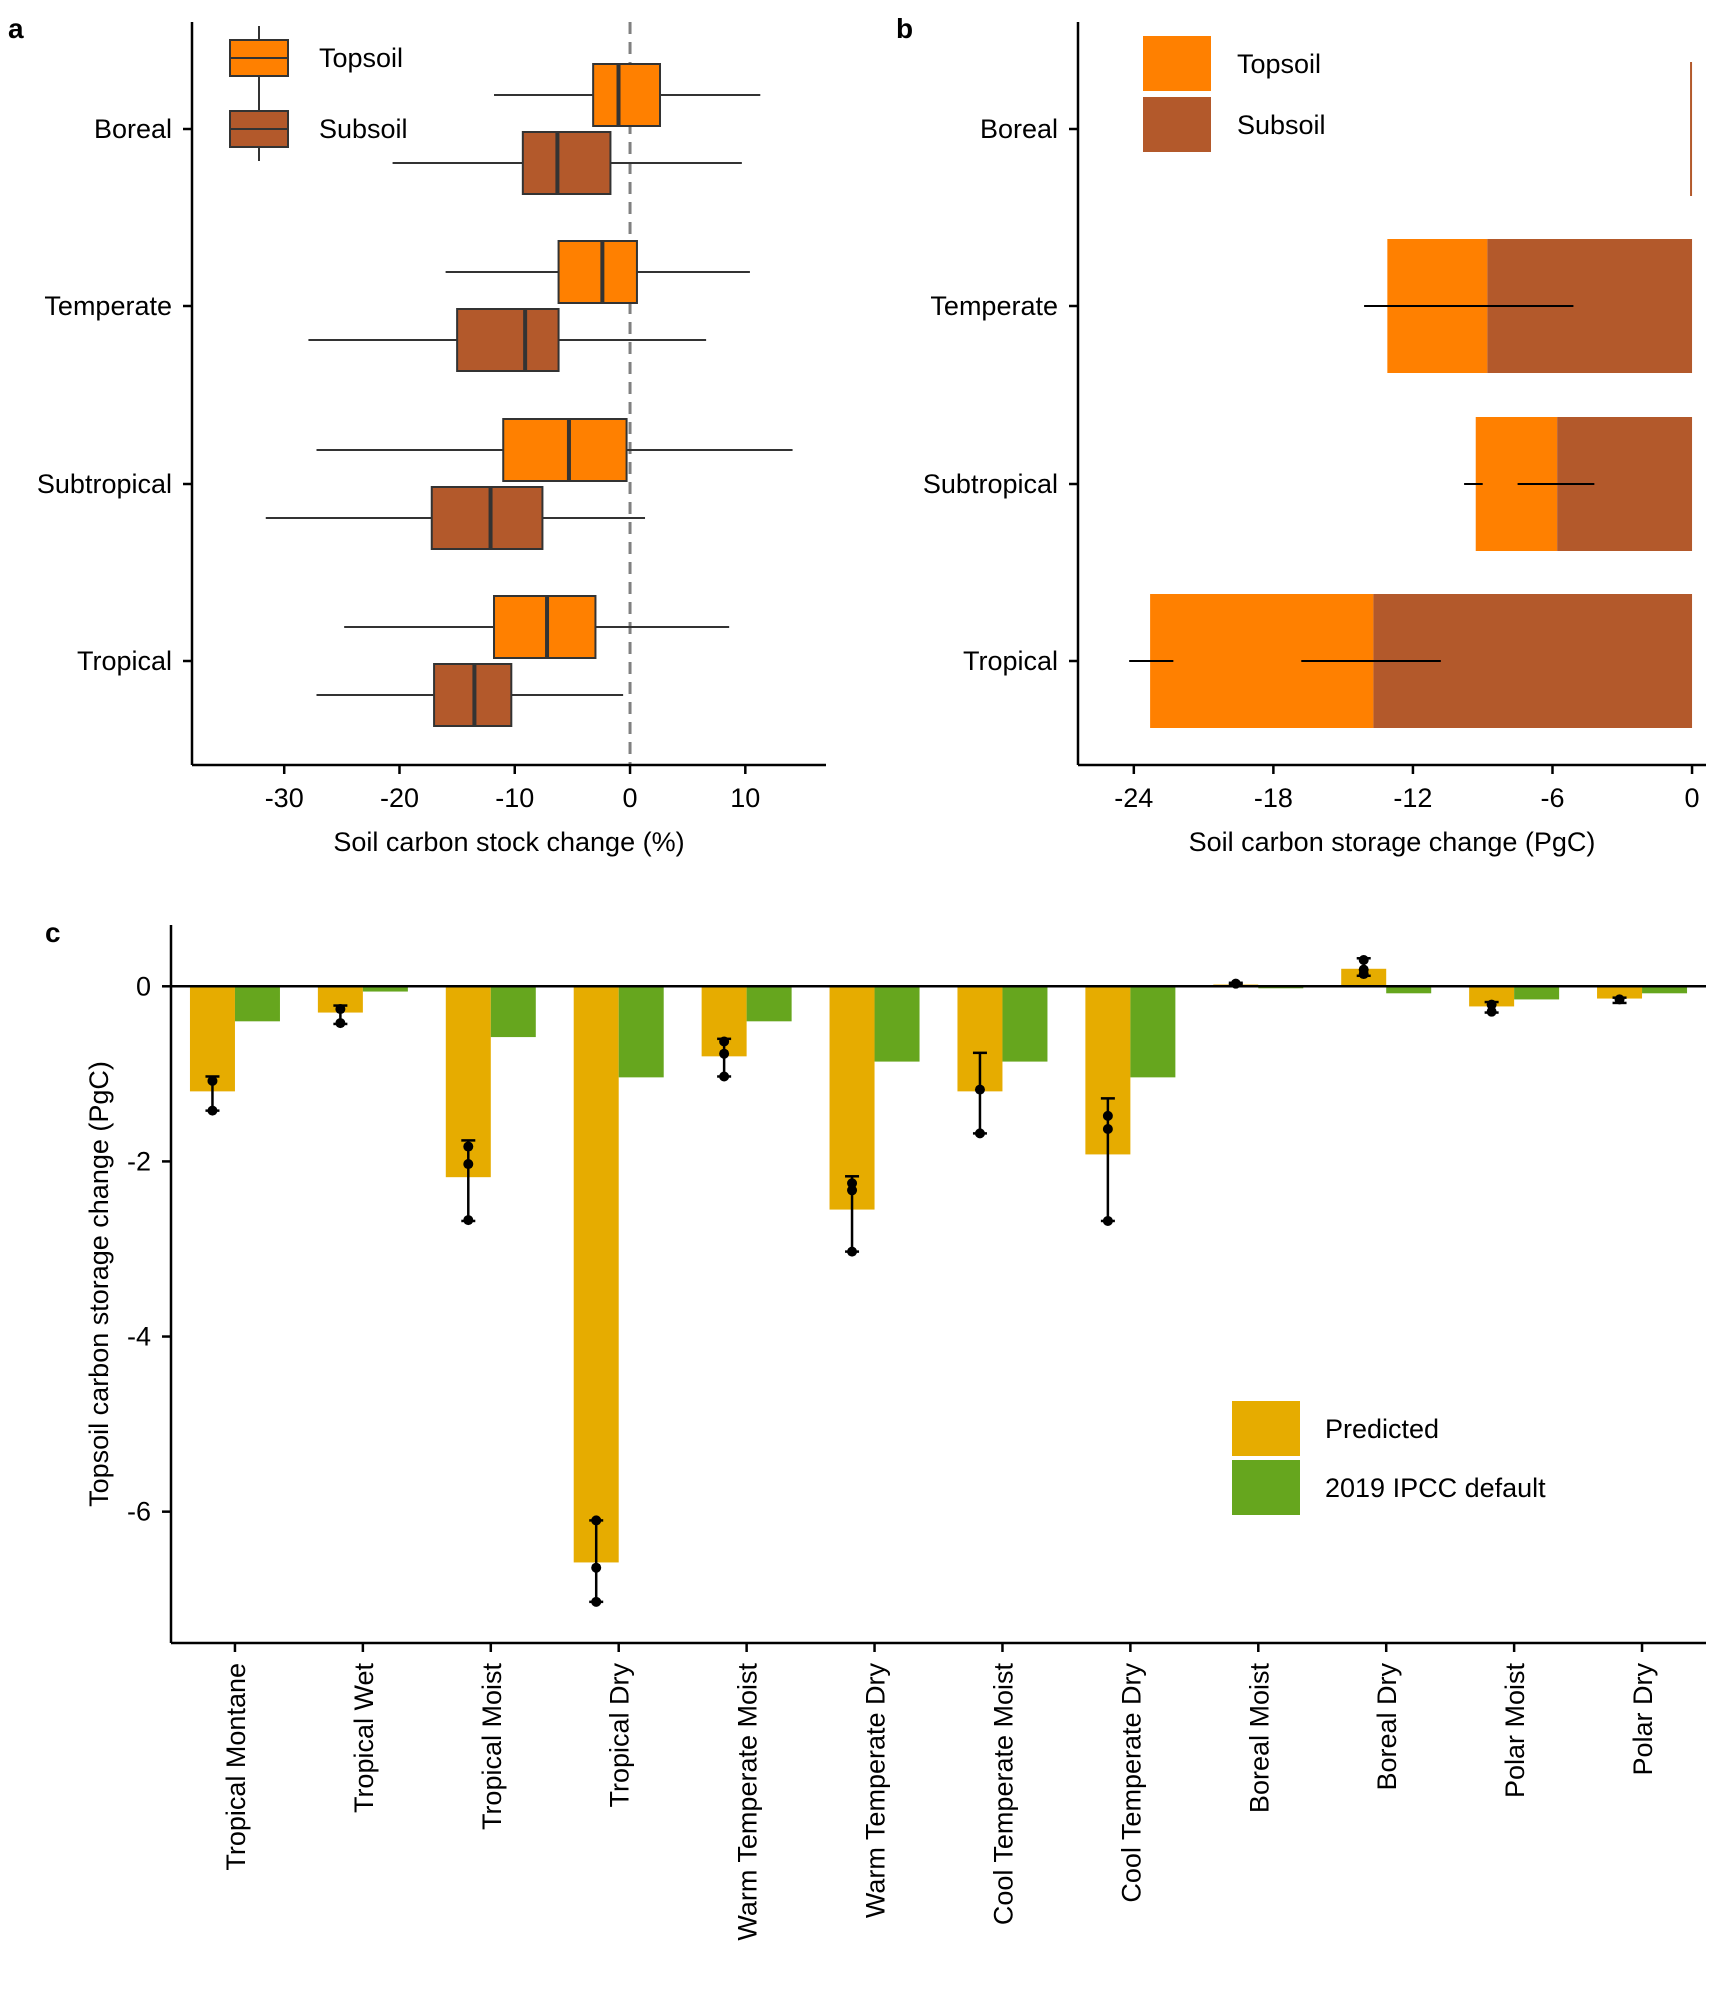  Describe the element at coordinates (745, 798) in the screenshot. I see `panel-a-x-tick-label: 10` at that location.